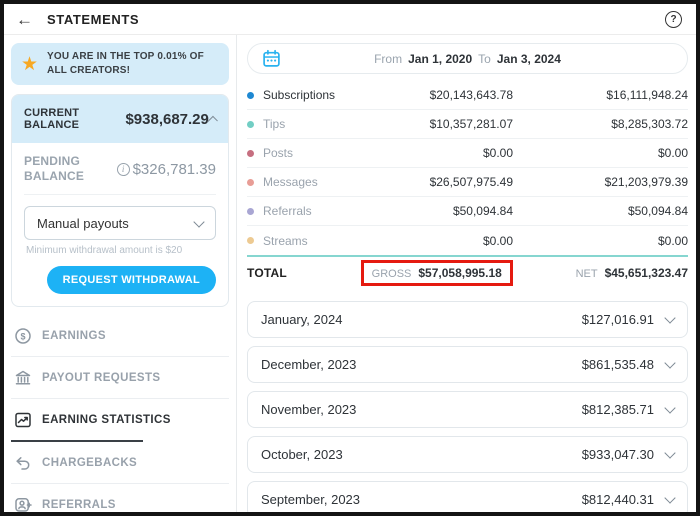  I want to click on chart-icon, so click(23, 419).